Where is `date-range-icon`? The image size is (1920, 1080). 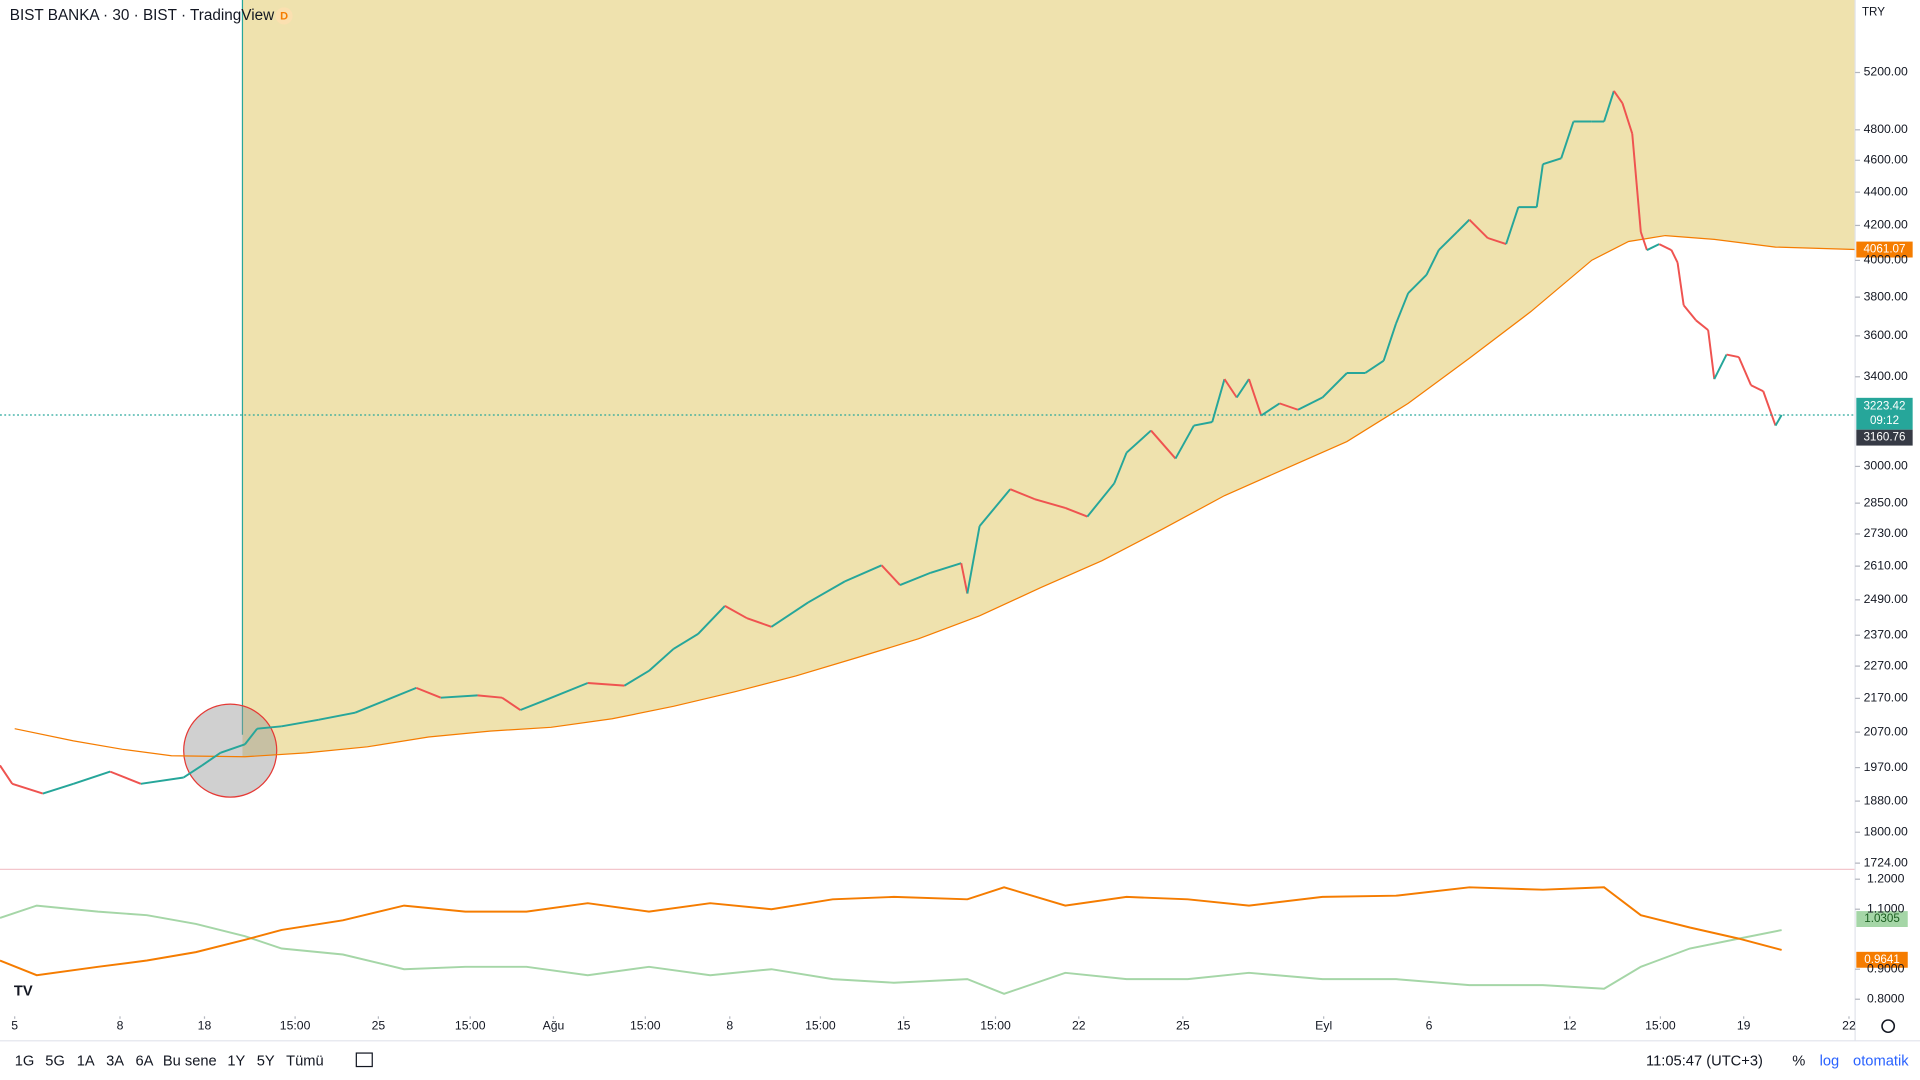
date-range-icon is located at coordinates (364, 1060).